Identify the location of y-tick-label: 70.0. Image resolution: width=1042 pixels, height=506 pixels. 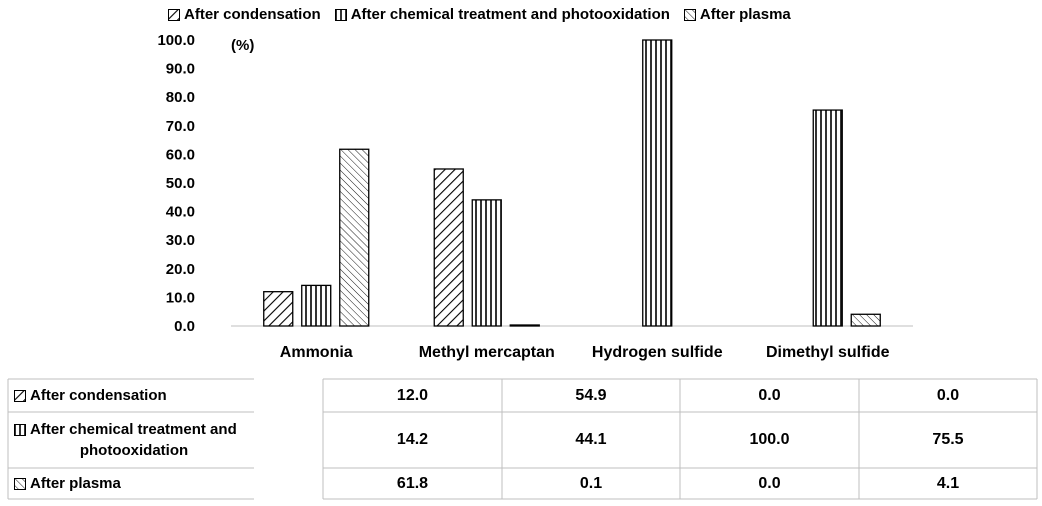
(180, 126).